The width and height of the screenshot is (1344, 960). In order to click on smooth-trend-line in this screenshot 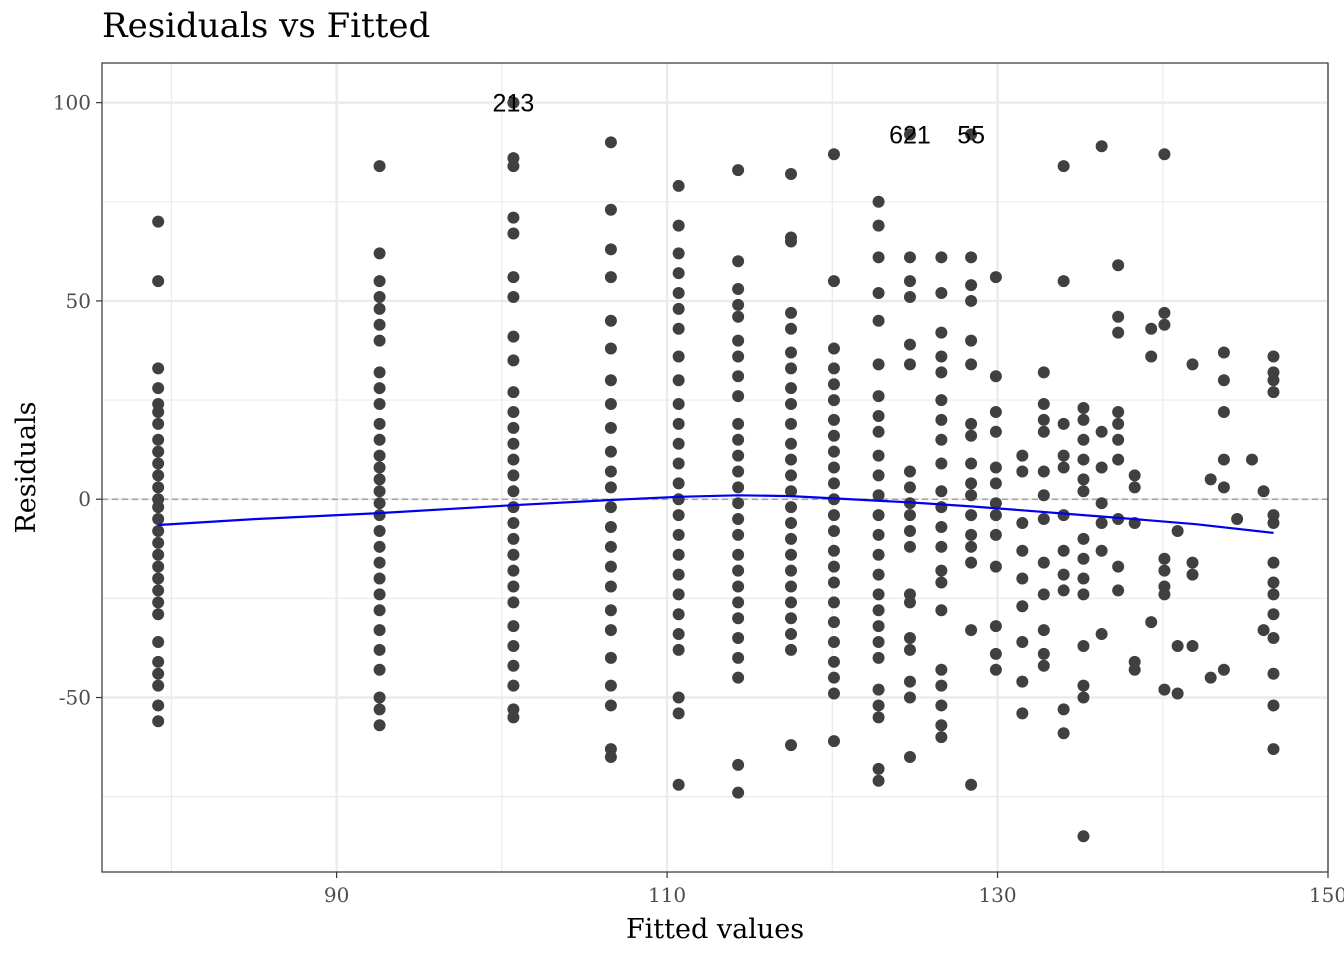, I will do `click(716, 514)`.